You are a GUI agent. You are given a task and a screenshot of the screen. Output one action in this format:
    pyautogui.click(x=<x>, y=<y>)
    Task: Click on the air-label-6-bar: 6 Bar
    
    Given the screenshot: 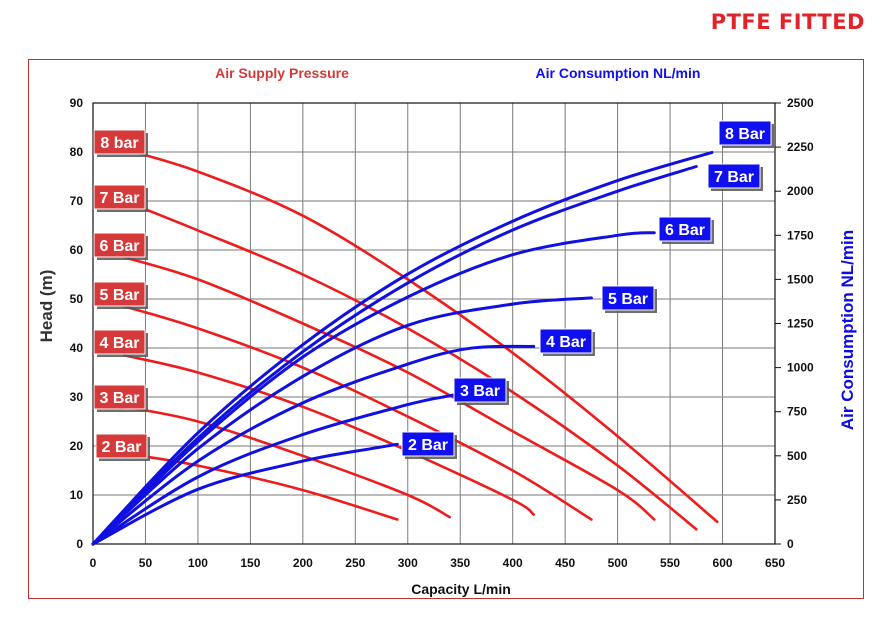 What is the action you would take?
    pyautogui.click(x=686, y=230)
    